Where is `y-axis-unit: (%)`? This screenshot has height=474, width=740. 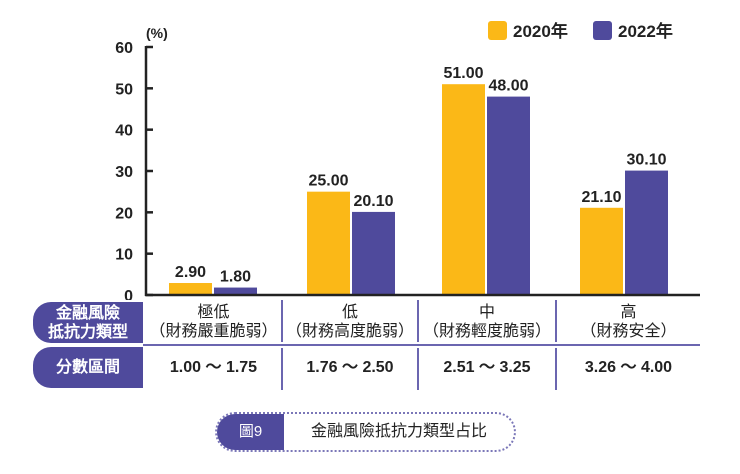 y-axis-unit: (%) is located at coordinates (157, 33).